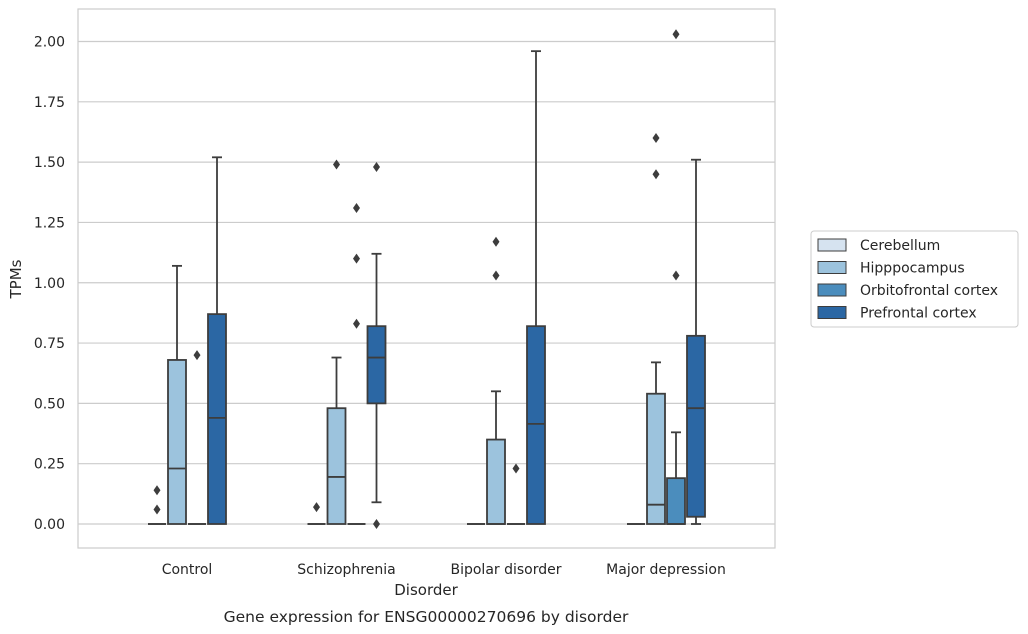 This screenshot has height=634, width=1028. What do you see at coordinates (426, 590) in the screenshot?
I see `x-axis-title: Disorder` at bounding box center [426, 590].